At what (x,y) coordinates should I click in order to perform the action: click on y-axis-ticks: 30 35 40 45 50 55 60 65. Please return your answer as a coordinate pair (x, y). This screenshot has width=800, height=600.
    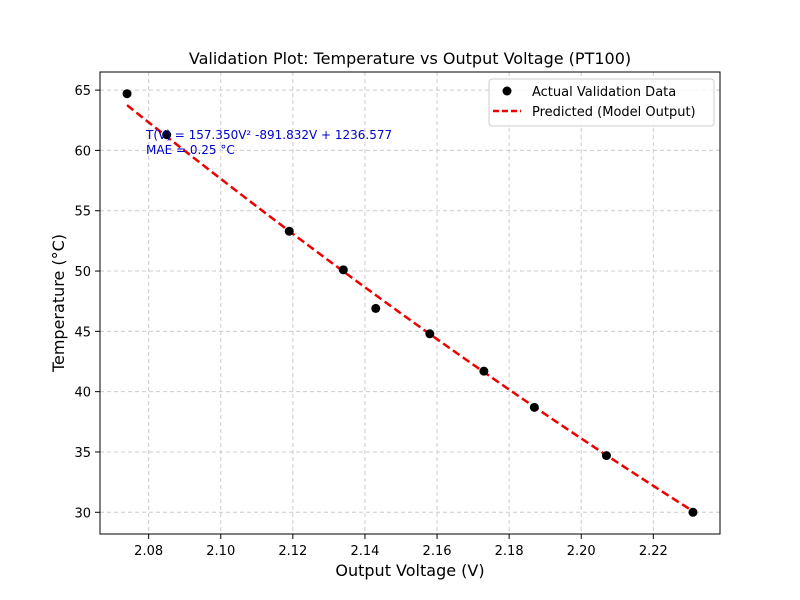
    Looking at the image, I should click on (87, 302).